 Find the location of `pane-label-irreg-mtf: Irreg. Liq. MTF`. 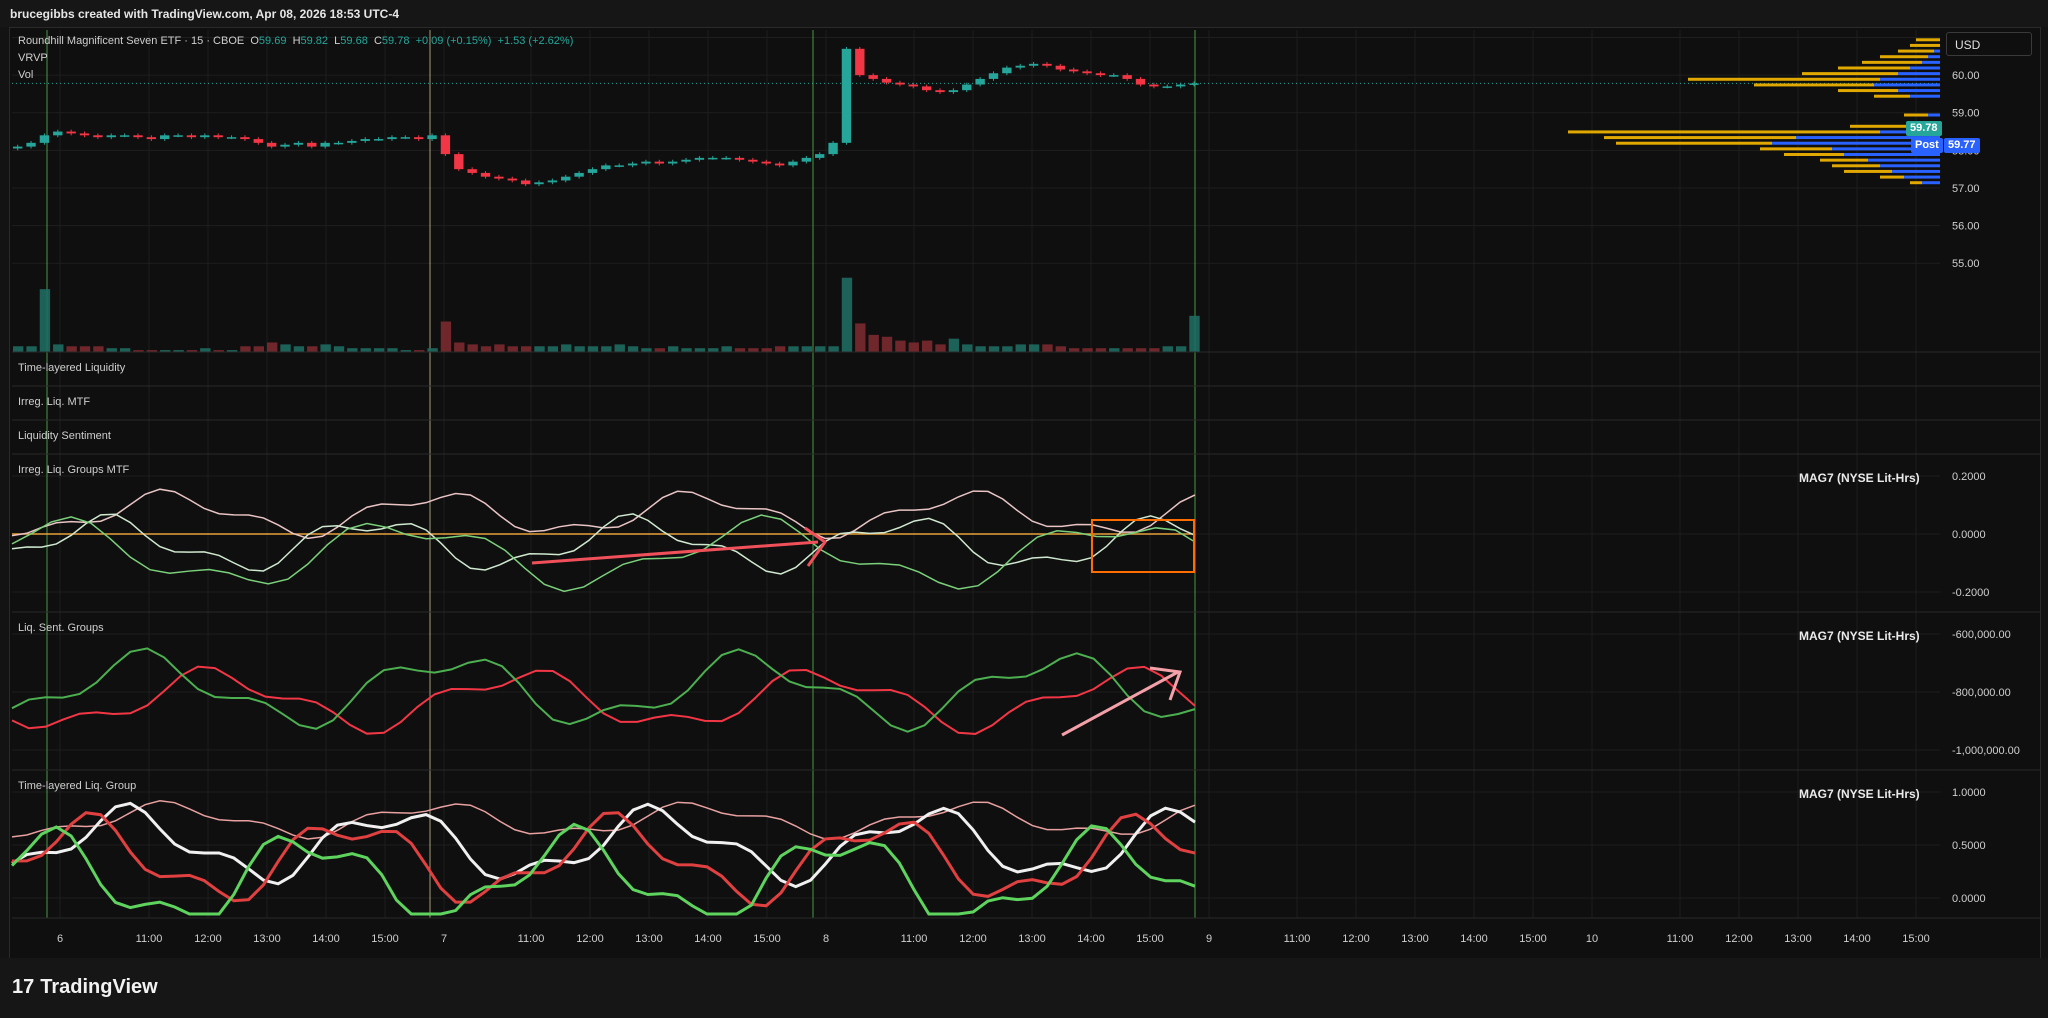

pane-label-irreg-mtf: Irreg. Liq. MTF is located at coordinates (54, 402).